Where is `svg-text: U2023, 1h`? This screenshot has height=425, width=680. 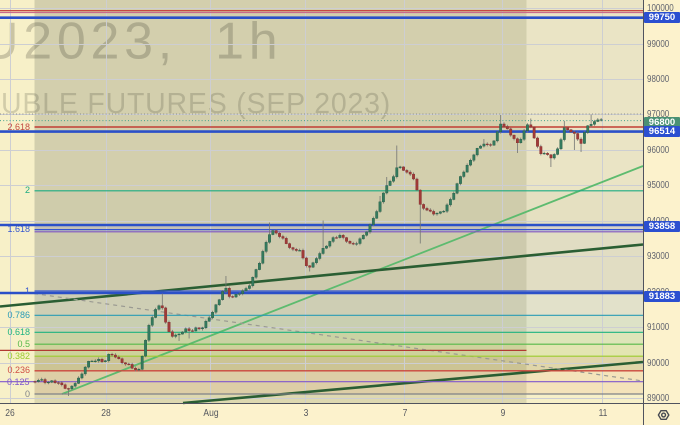
svg-text: U2023, 1h is located at coordinates (141, 42).